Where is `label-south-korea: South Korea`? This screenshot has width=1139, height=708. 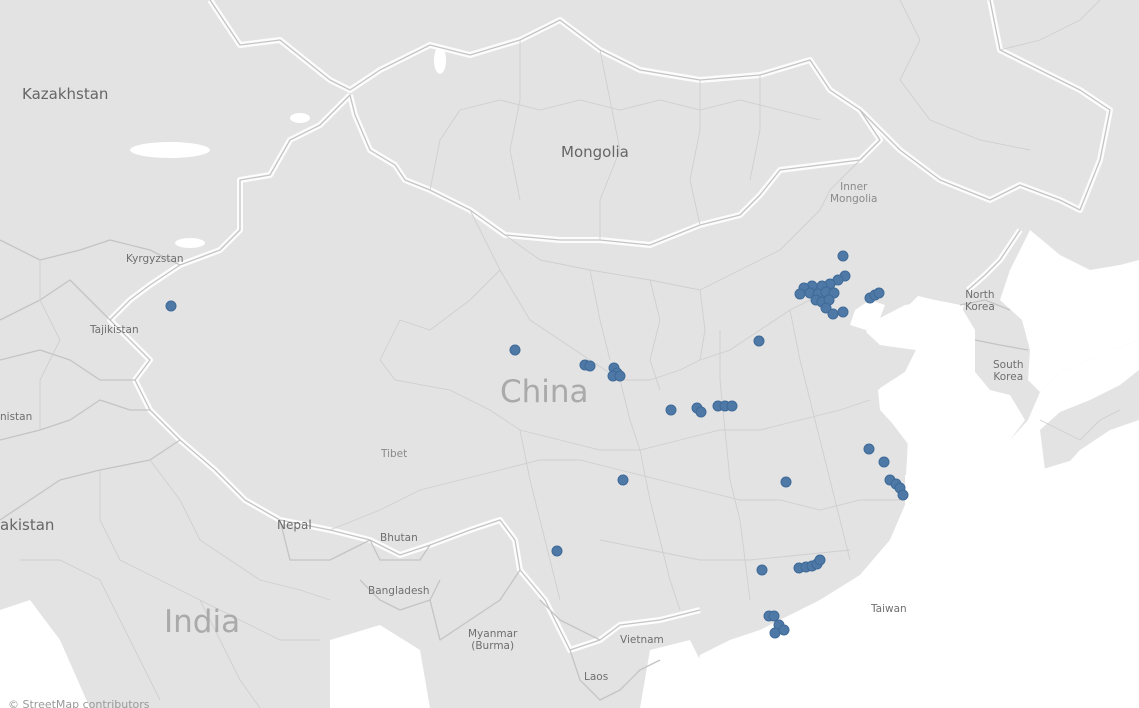 label-south-korea: South Korea is located at coordinates (1008, 371).